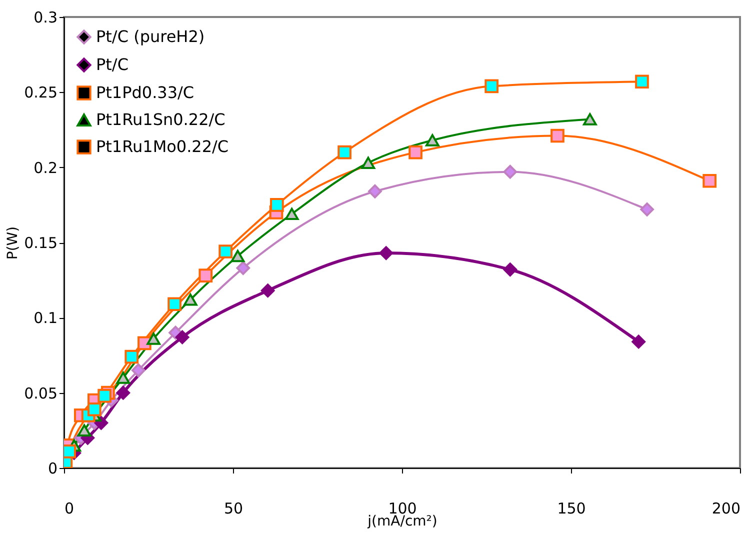  I want to click on legend-label: Pt1Ru1Sn0.22/C, so click(161, 119).